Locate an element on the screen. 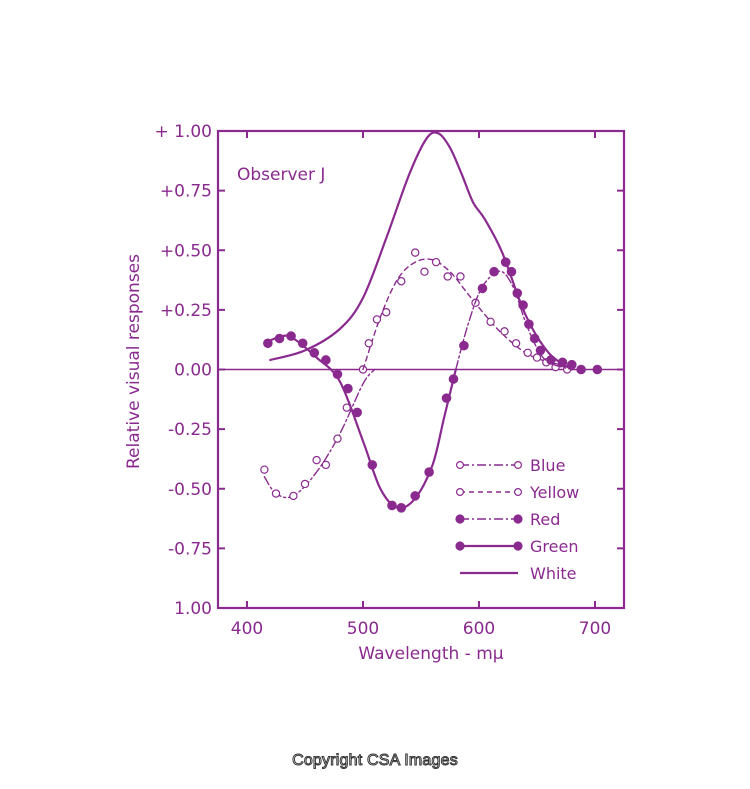 Image resolution: width=750 pixels, height=789 pixels. series-white is located at coordinates (421, 251).